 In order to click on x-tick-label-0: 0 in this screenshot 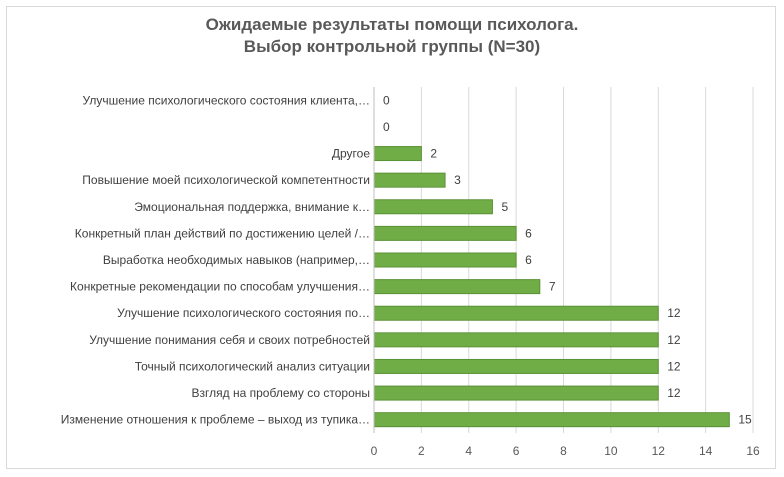, I will do `click(374, 451)`.